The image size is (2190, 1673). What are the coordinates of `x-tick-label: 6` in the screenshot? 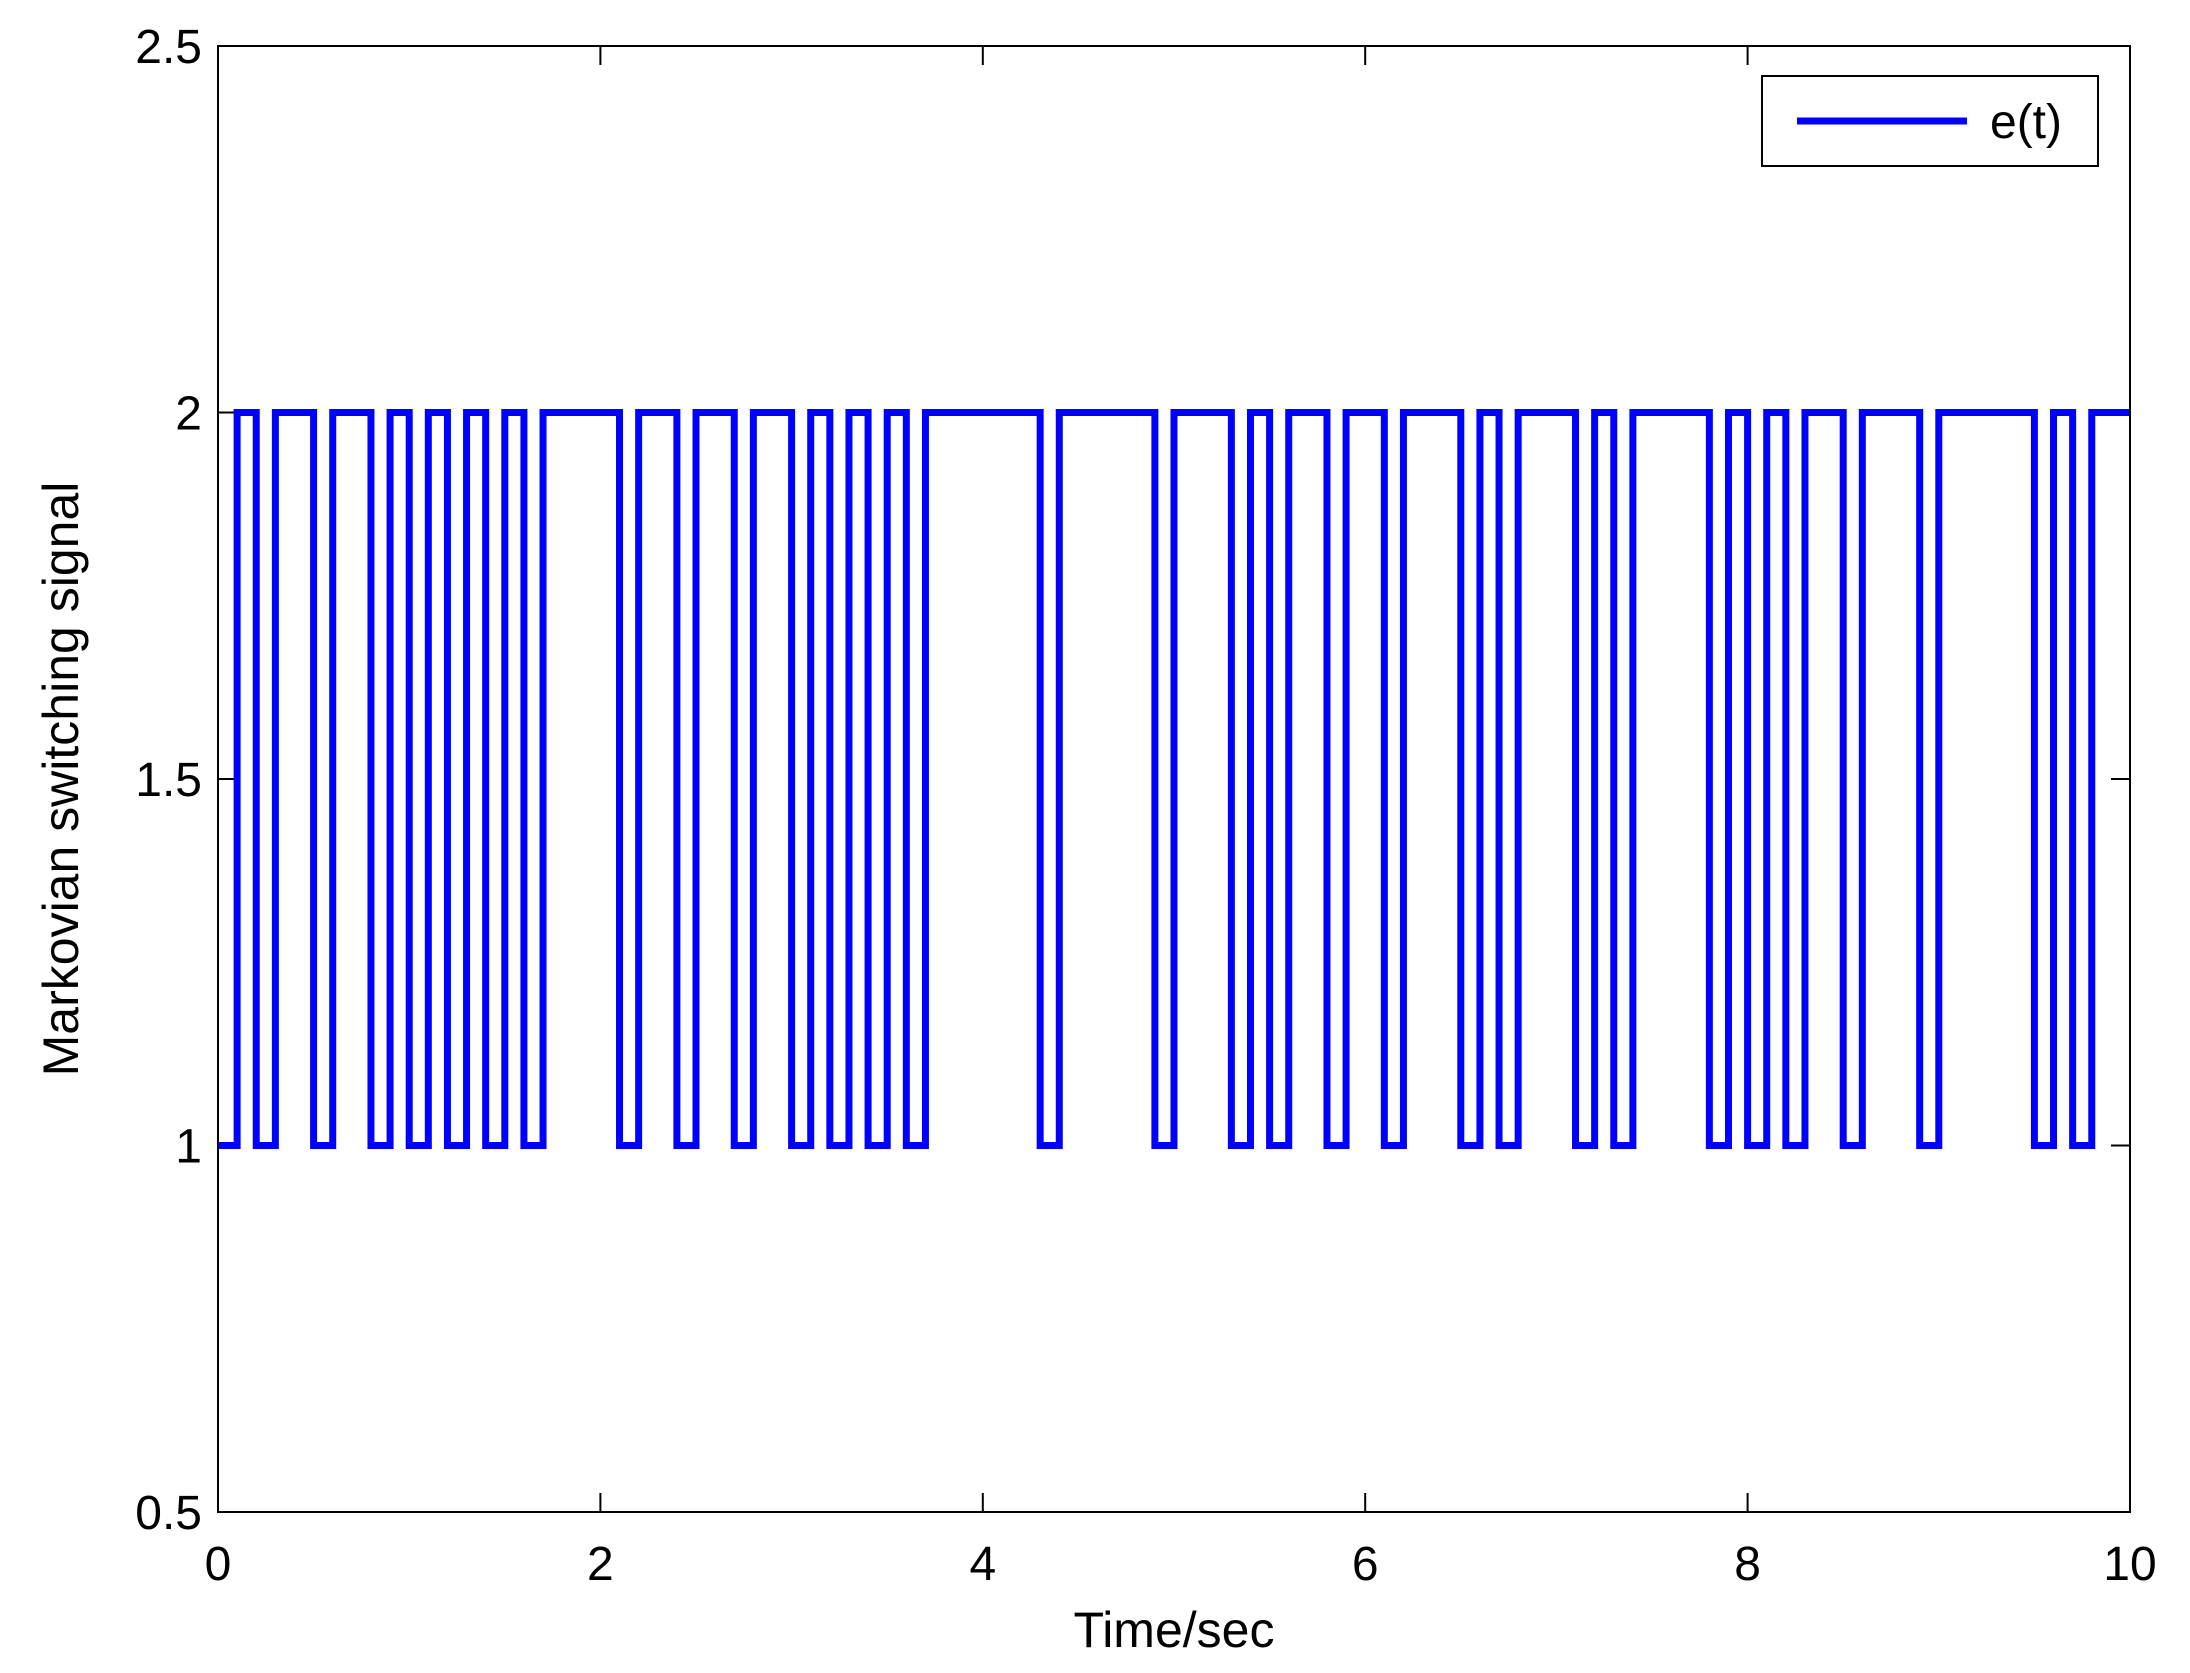 It's located at (1365, 1564).